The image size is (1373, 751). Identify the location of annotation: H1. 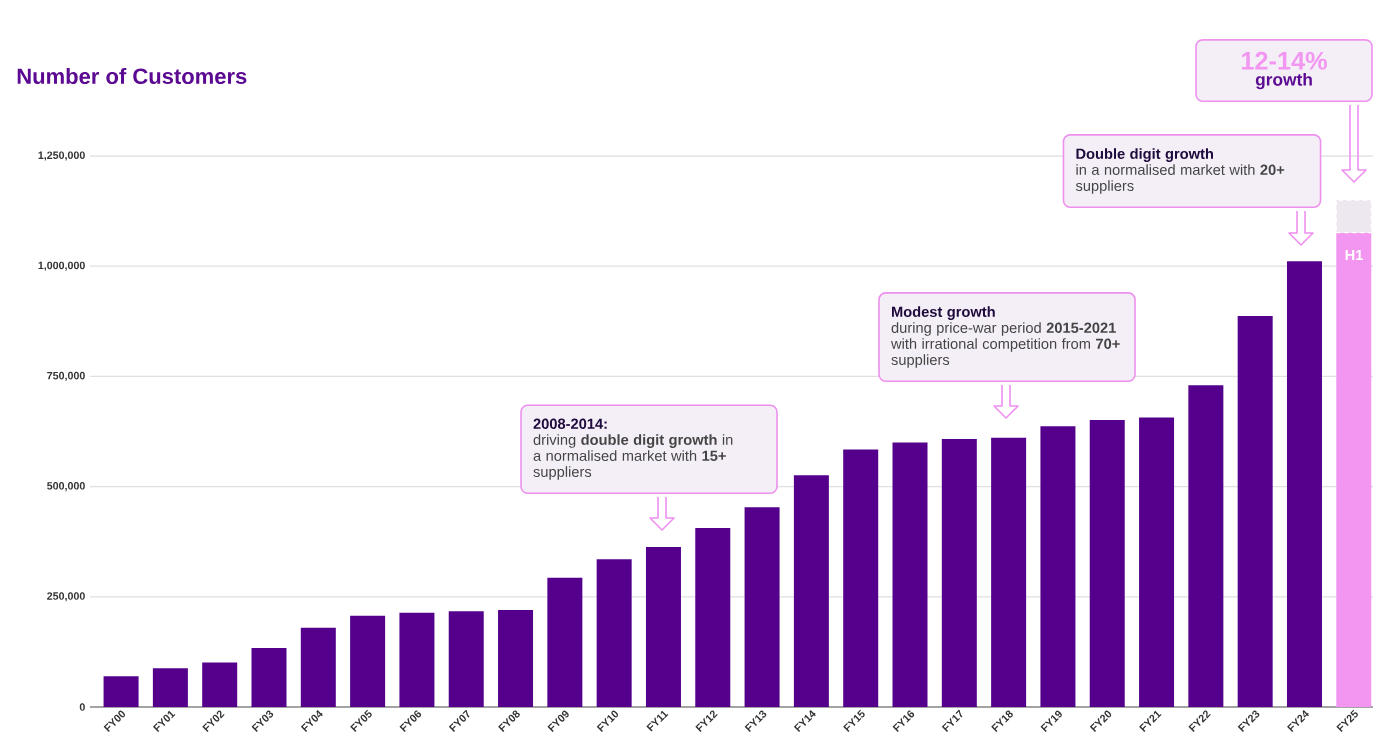
(1354, 255).